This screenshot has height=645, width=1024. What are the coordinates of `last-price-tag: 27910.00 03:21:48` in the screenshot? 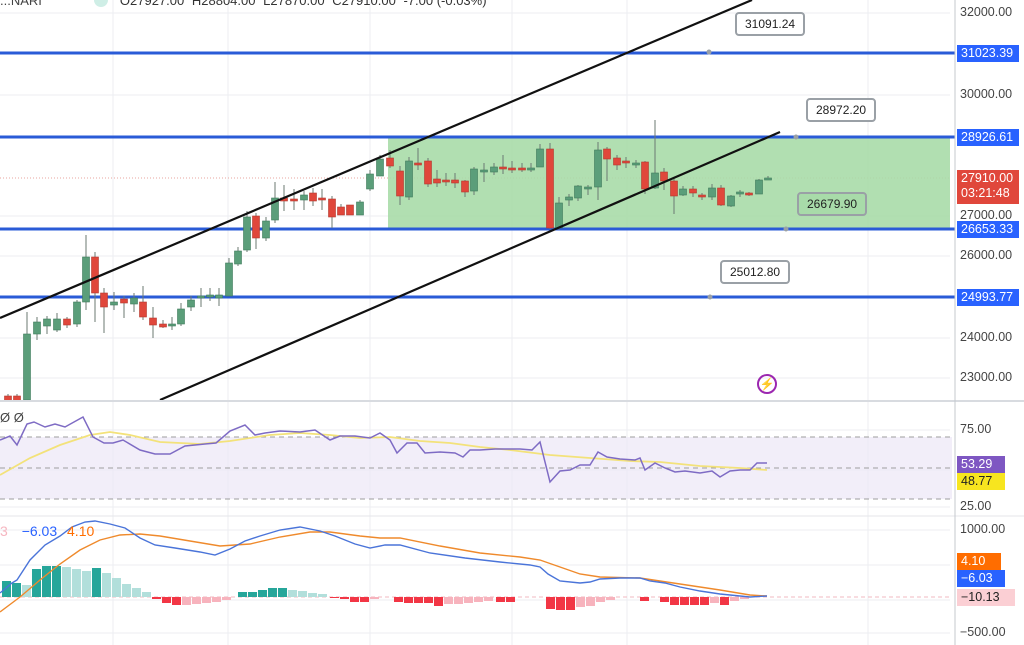 It's located at (988, 187).